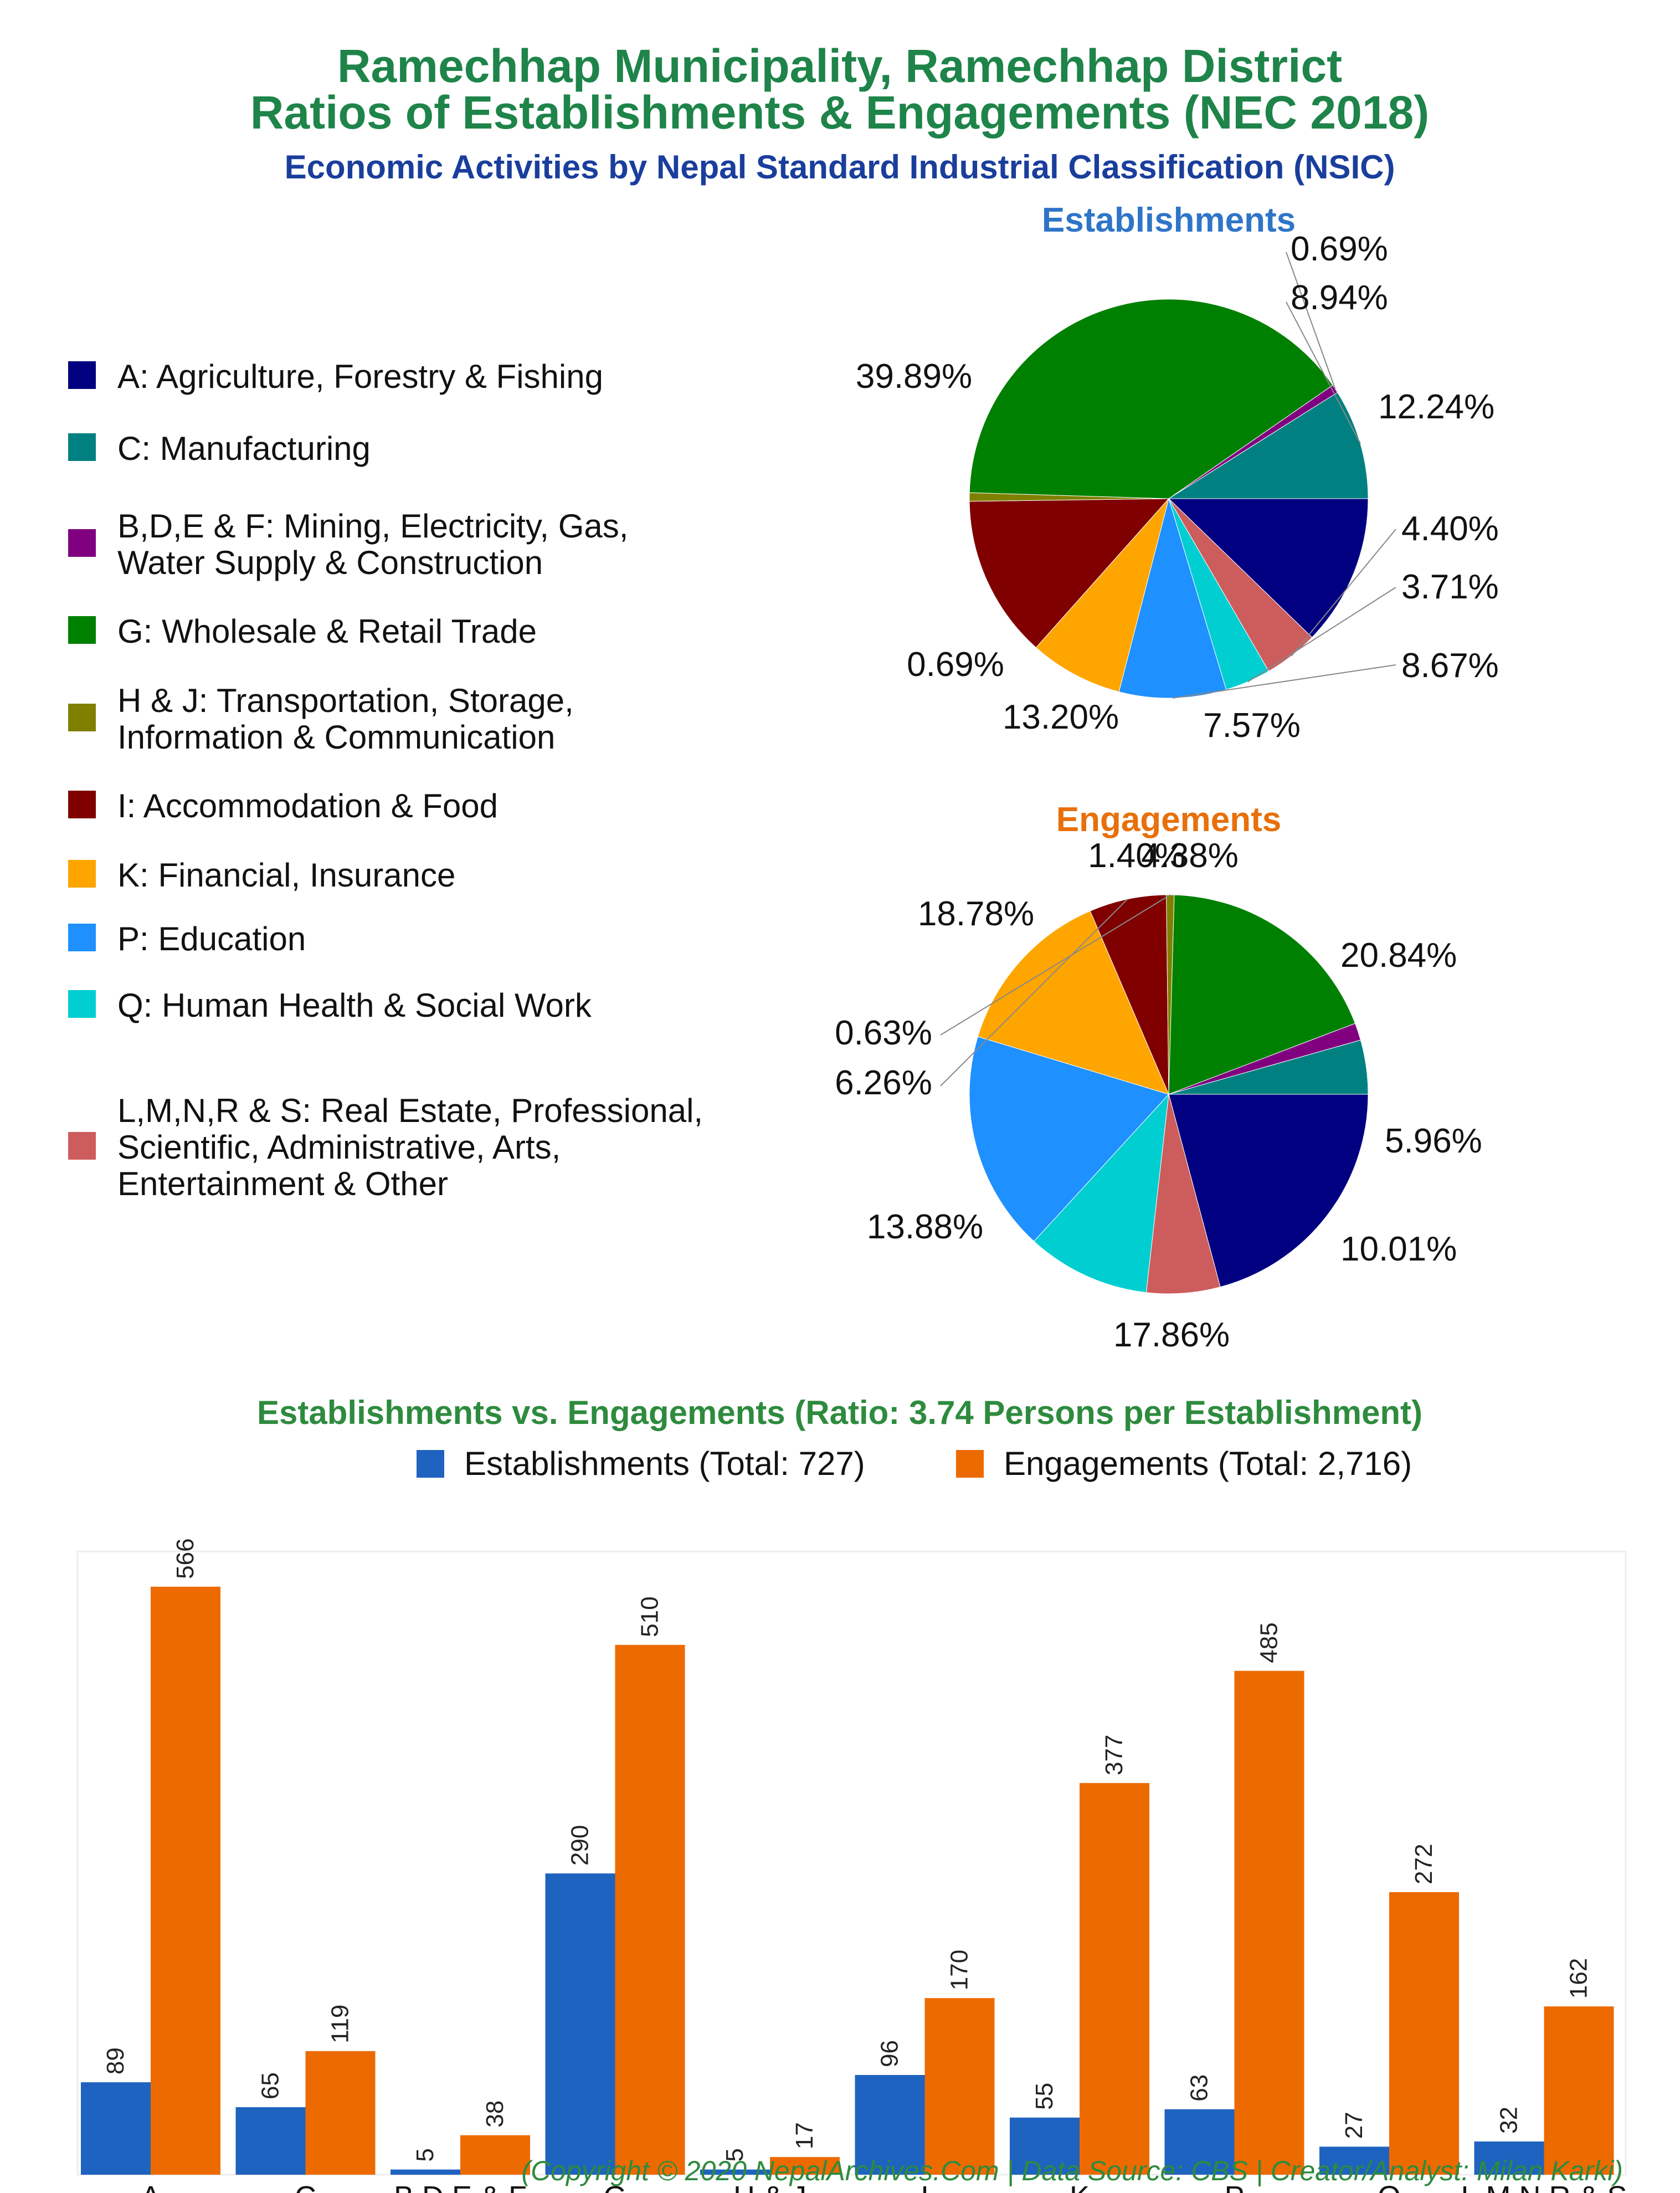 The image size is (1680, 2193). What do you see at coordinates (1339, 298) in the screenshot?
I see `pie-slice-label: 8.94%` at bounding box center [1339, 298].